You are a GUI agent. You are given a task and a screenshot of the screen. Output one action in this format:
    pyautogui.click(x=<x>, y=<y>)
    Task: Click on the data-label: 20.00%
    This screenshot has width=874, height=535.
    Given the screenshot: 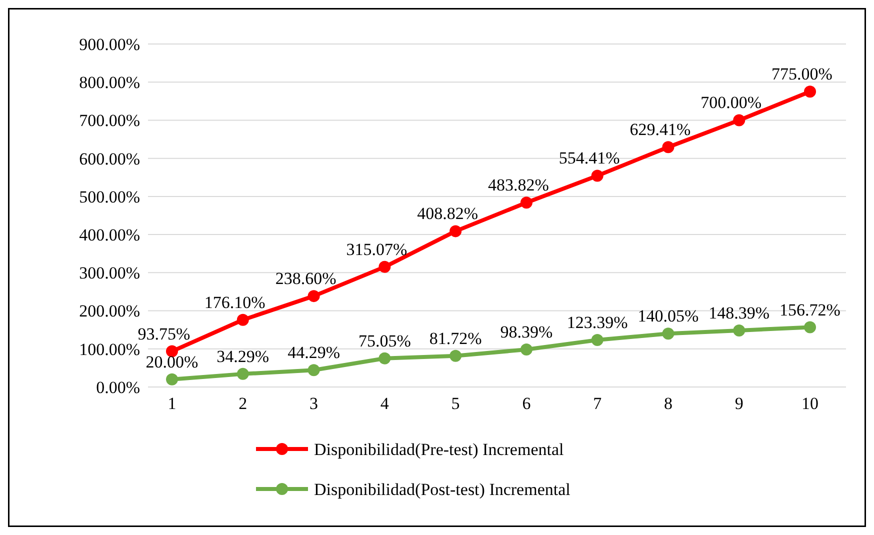 What is the action you would take?
    pyautogui.click(x=172, y=362)
    